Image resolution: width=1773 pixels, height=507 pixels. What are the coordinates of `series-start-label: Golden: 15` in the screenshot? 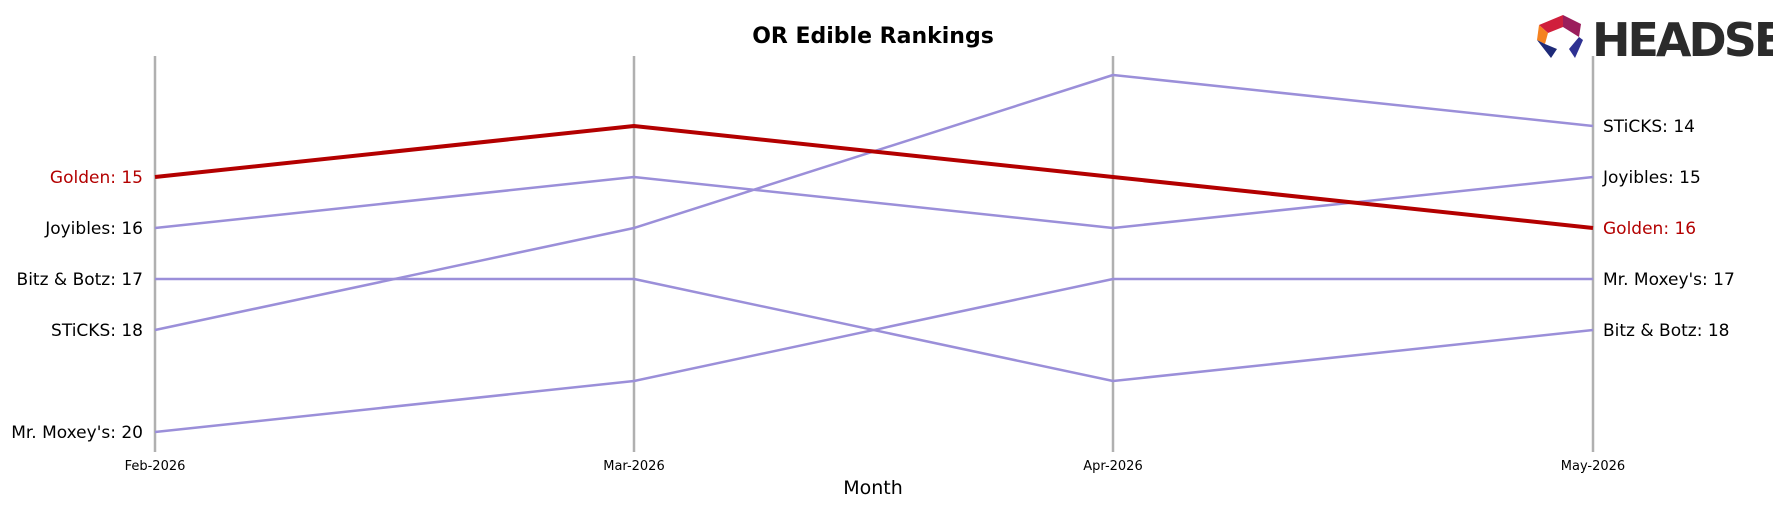 It's located at (96, 178).